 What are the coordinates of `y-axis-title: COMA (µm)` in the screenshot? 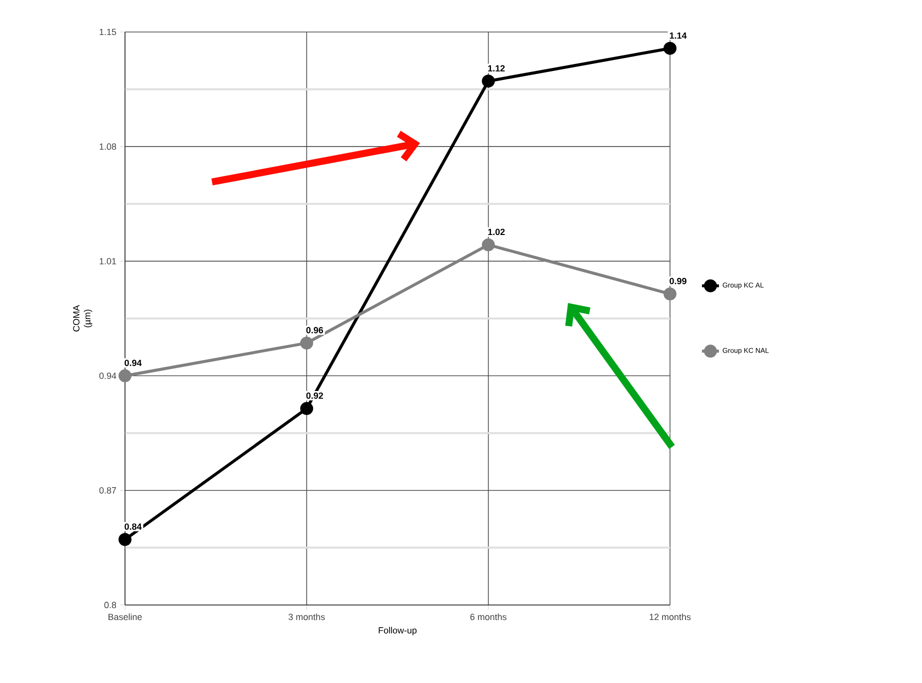 It's located at (82, 318).